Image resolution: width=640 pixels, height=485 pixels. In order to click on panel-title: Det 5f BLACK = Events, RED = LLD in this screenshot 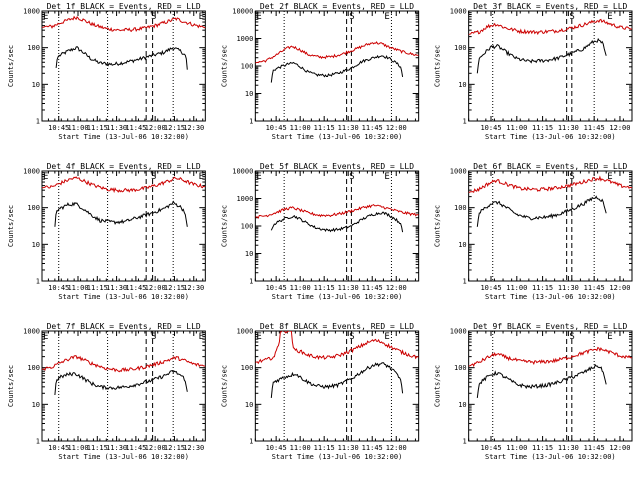, I will do `click(337, 166)`.